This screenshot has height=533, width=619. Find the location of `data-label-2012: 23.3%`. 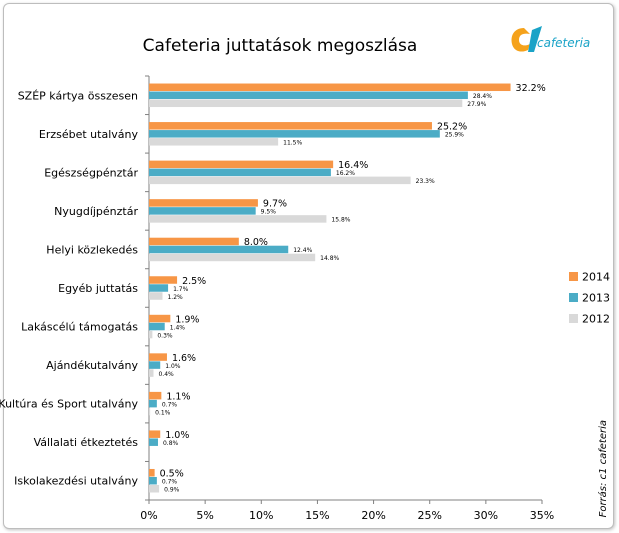

data-label-2012: 23.3% is located at coordinates (425, 181).